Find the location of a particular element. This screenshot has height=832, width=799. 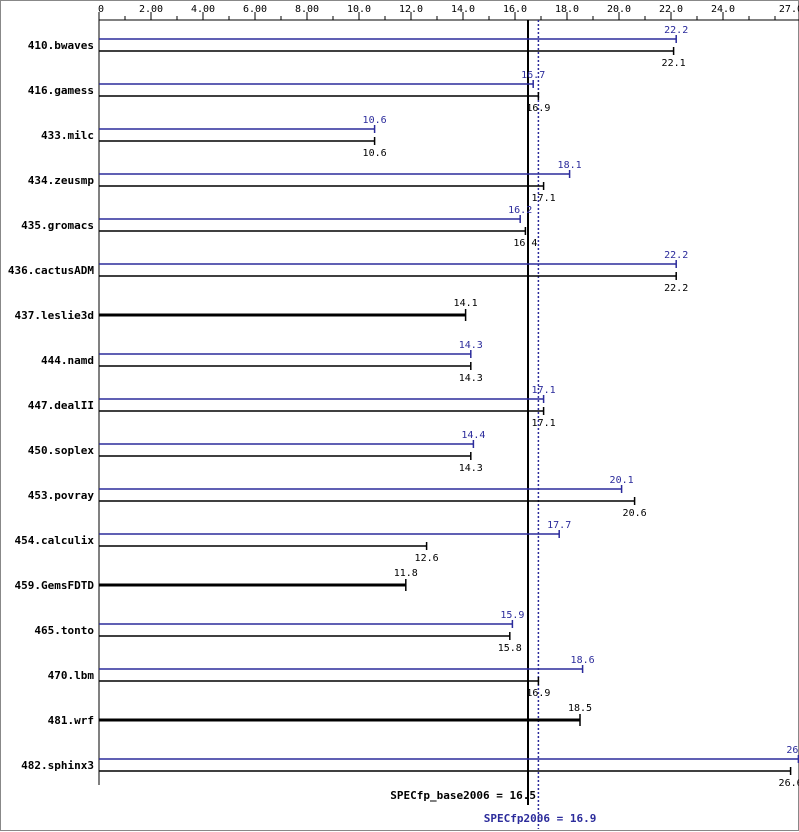

x-axis-tick-label: 16.0 is located at coordinates (515, 9).